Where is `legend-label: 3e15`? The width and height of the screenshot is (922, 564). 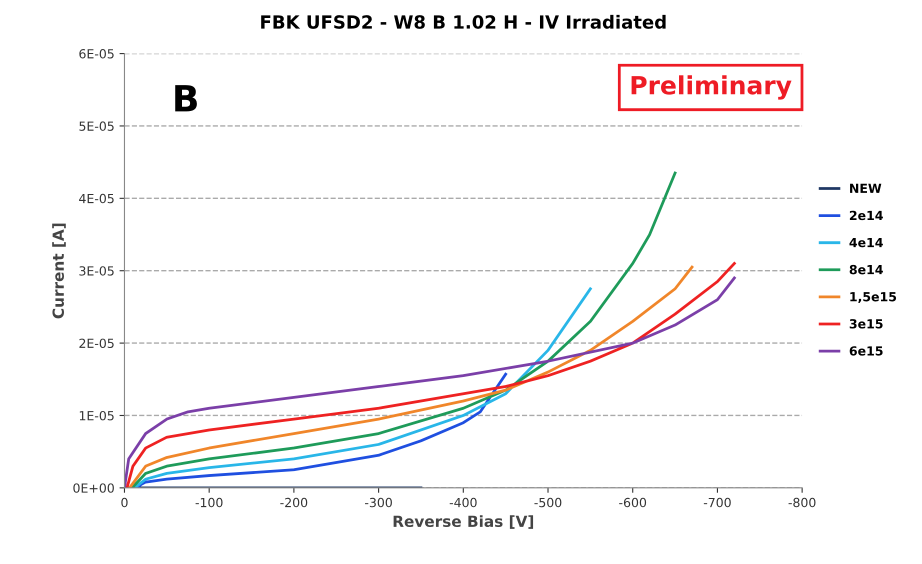
legend-label: 3e15 is located at coordinates (866, 324).